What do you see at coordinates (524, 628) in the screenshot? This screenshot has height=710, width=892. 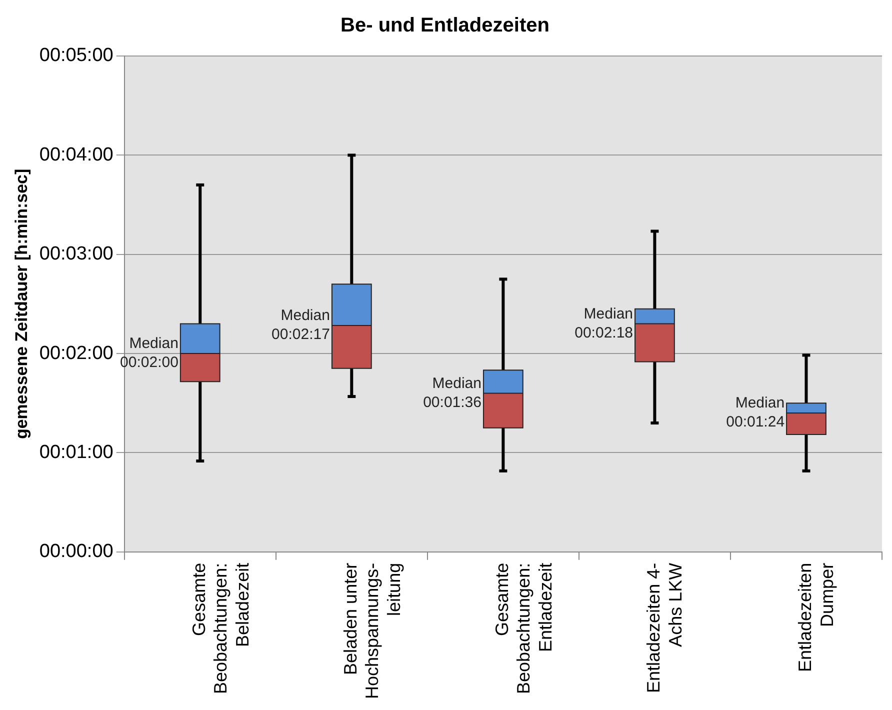 I see `x-tick-label: Gesamte Beobachtungen: Entladezeit` at bounding box center [524, 628].